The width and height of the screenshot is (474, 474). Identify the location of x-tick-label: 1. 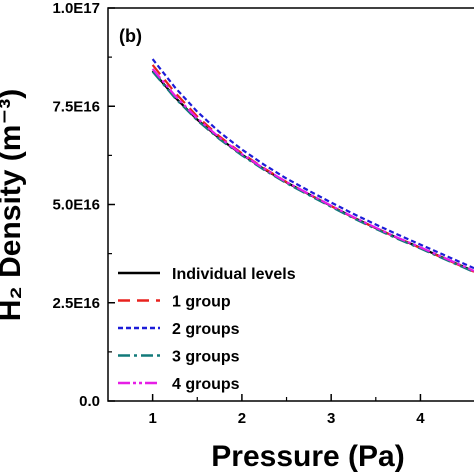
(152, 418).